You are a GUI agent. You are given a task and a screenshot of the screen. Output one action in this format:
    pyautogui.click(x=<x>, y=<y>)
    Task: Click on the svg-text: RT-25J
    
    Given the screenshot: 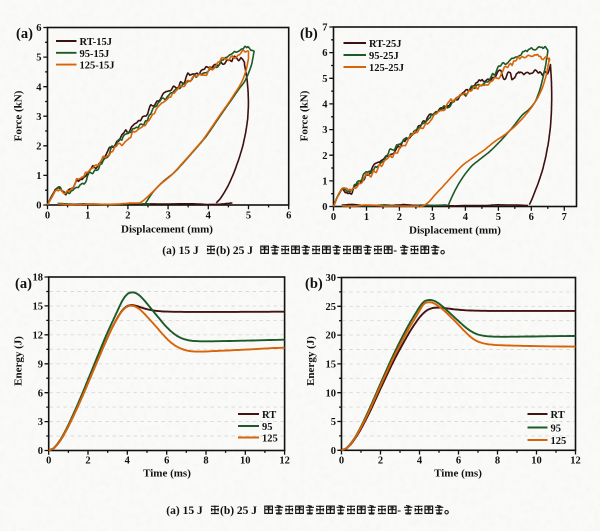 What is the action you would take?
    pyautogui.click(x=385, y=44)
    